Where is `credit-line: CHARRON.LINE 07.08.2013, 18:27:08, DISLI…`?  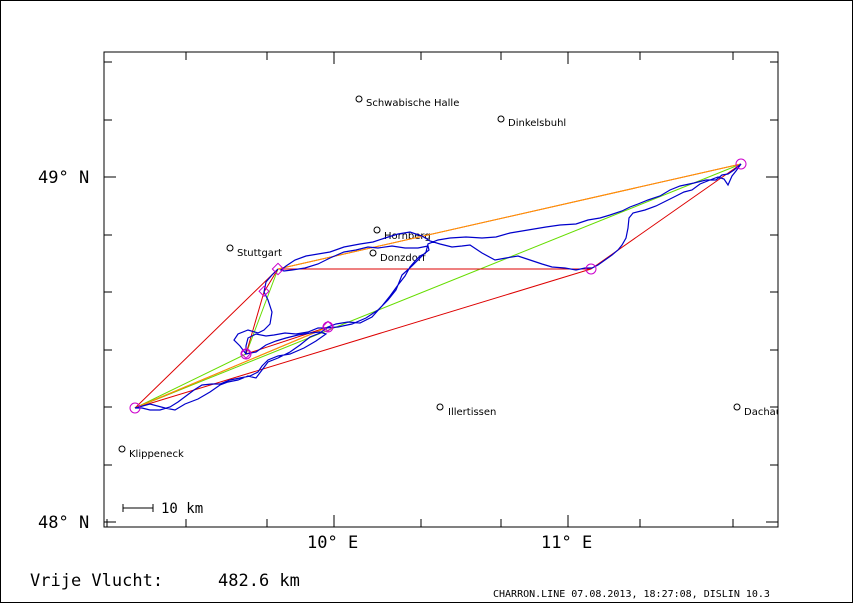
credit-line: CHARRON.LINE 07.08.2013, 18:27:08, DISLI… is located at coordinates (631, 594).